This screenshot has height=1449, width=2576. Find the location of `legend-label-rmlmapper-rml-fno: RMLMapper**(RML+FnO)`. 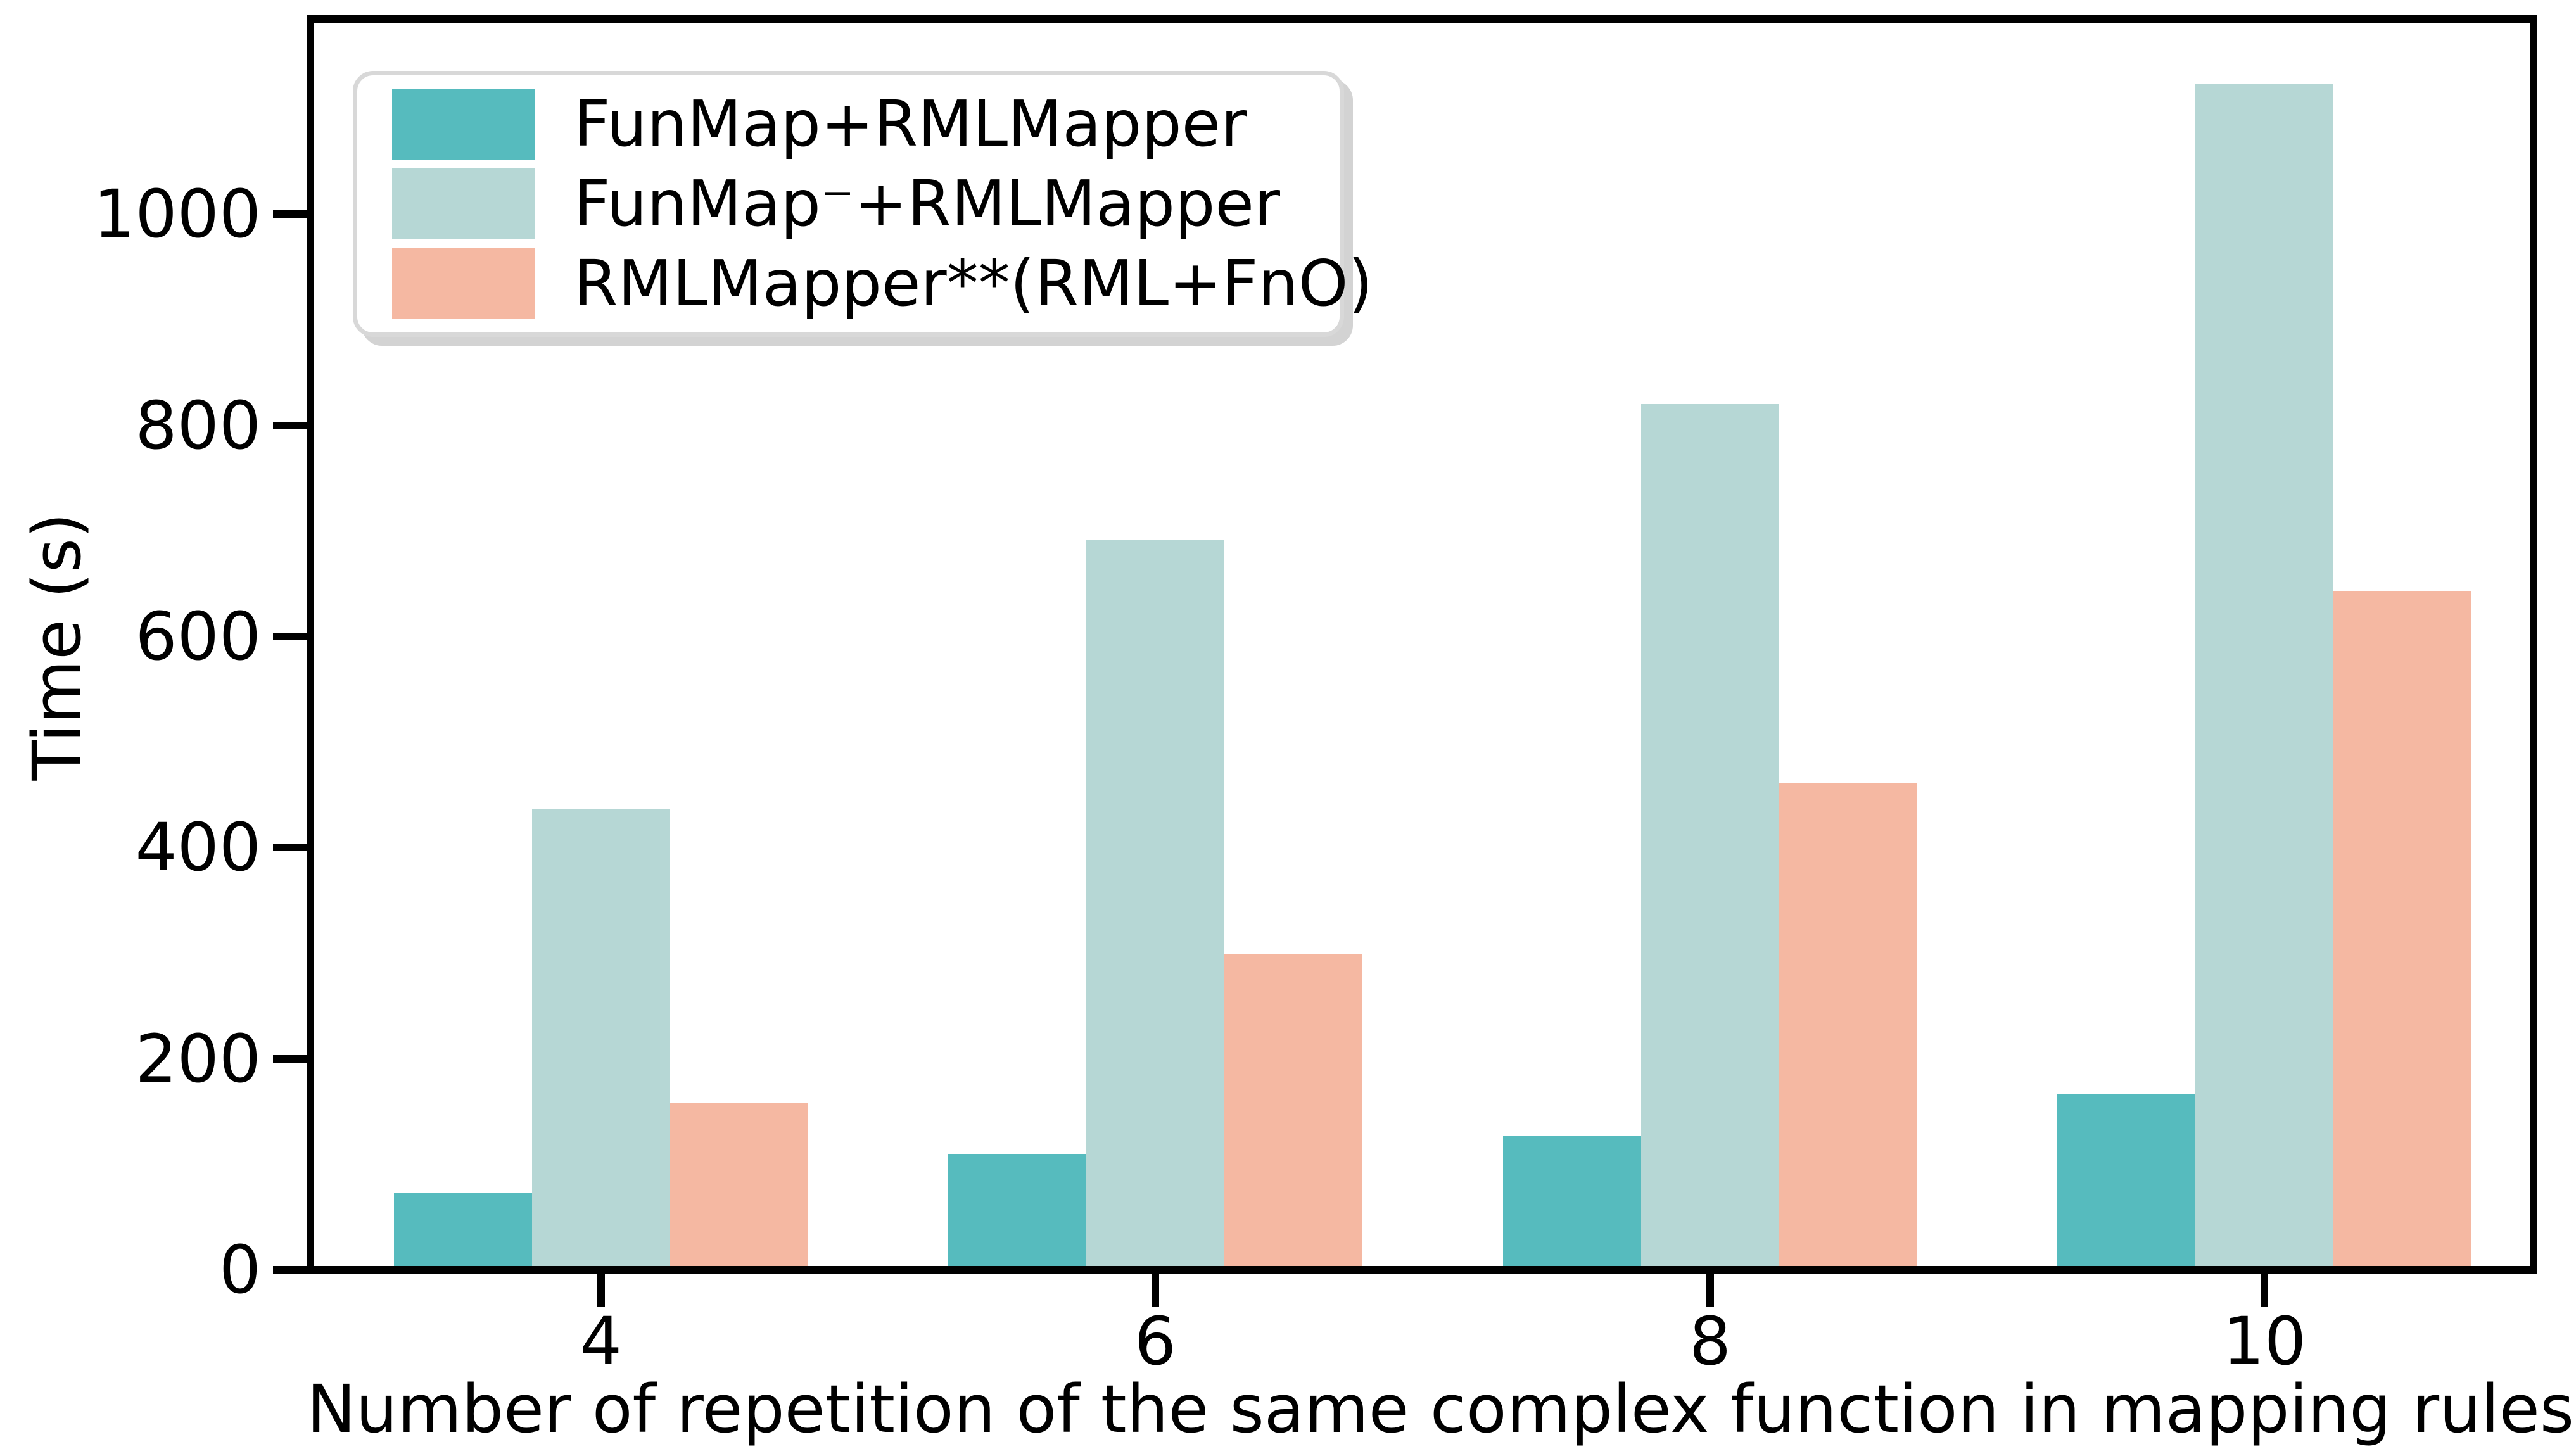

legend-label-rmlmapper-rml-fno: RMLMapper**(RML+FnO) is located at coordinates (973, 283).